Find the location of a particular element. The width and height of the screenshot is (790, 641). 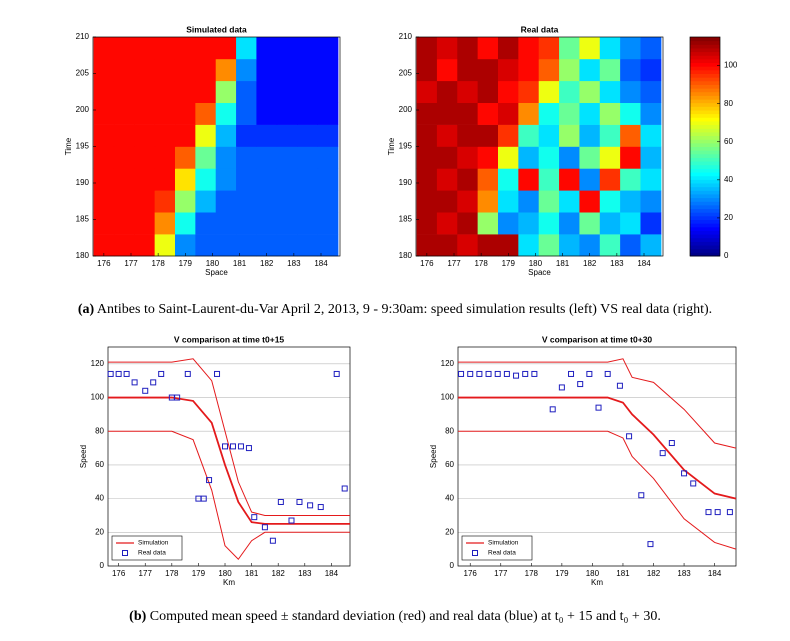

x-tick-label: 180 is located at coordinates (536, 263).